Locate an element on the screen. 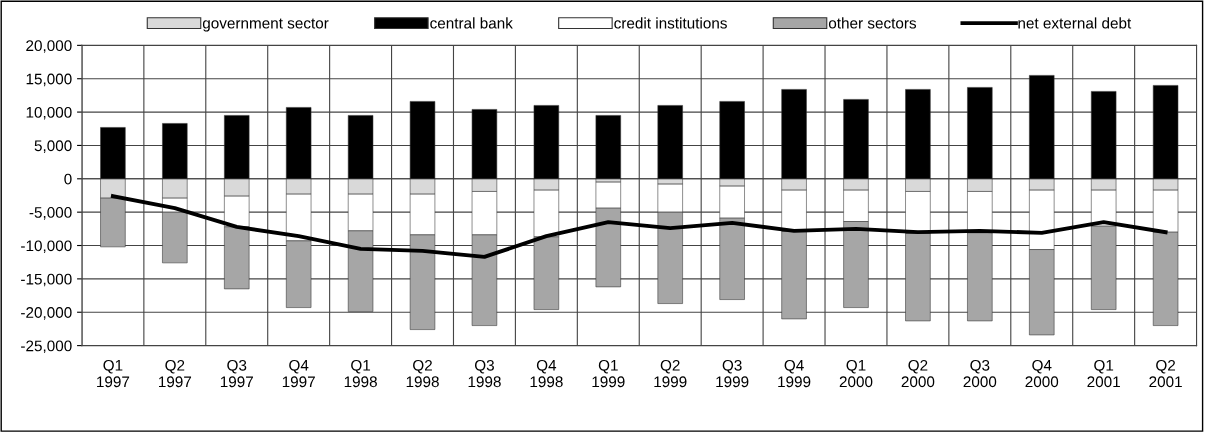 This screenshot has width=1205, height=432. x-tick-label: Q2 1999 is located at coordinates (670, 373).